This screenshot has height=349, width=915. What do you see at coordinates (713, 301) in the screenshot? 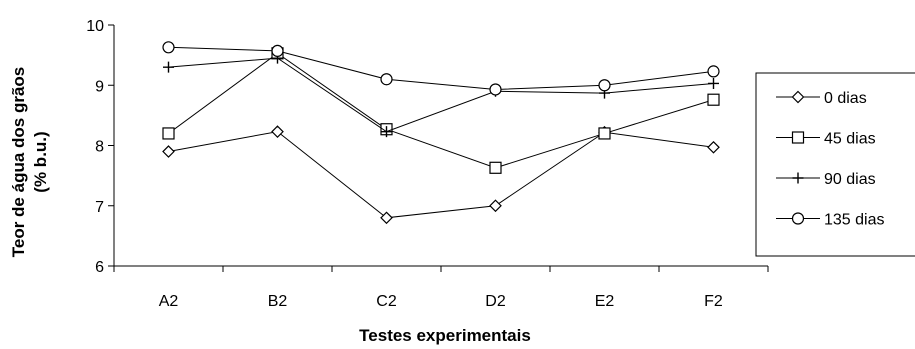
I see `x-tick-label: F2` at bounding box center [713, 301].